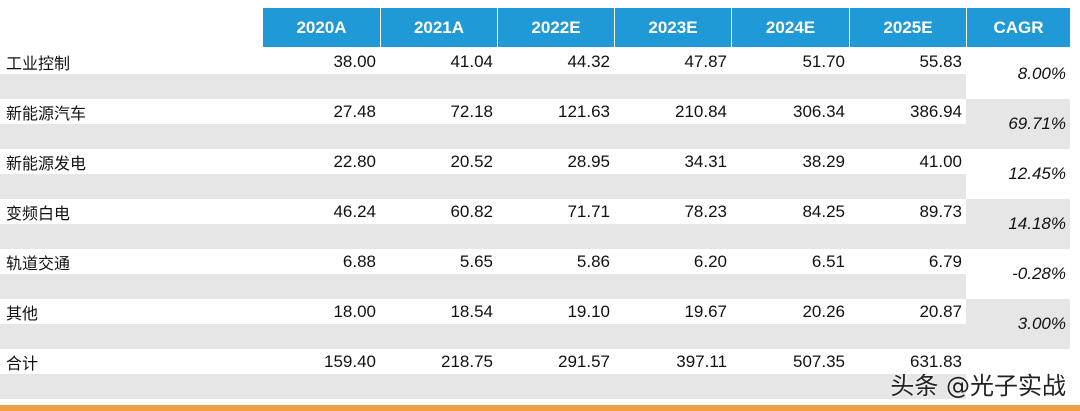 This screenshot has width=1080, height=411. What do you see at coordinates (438, 27) in the screenshot?
I see `header-cell: 2021A` at bounding box center [438, 27].